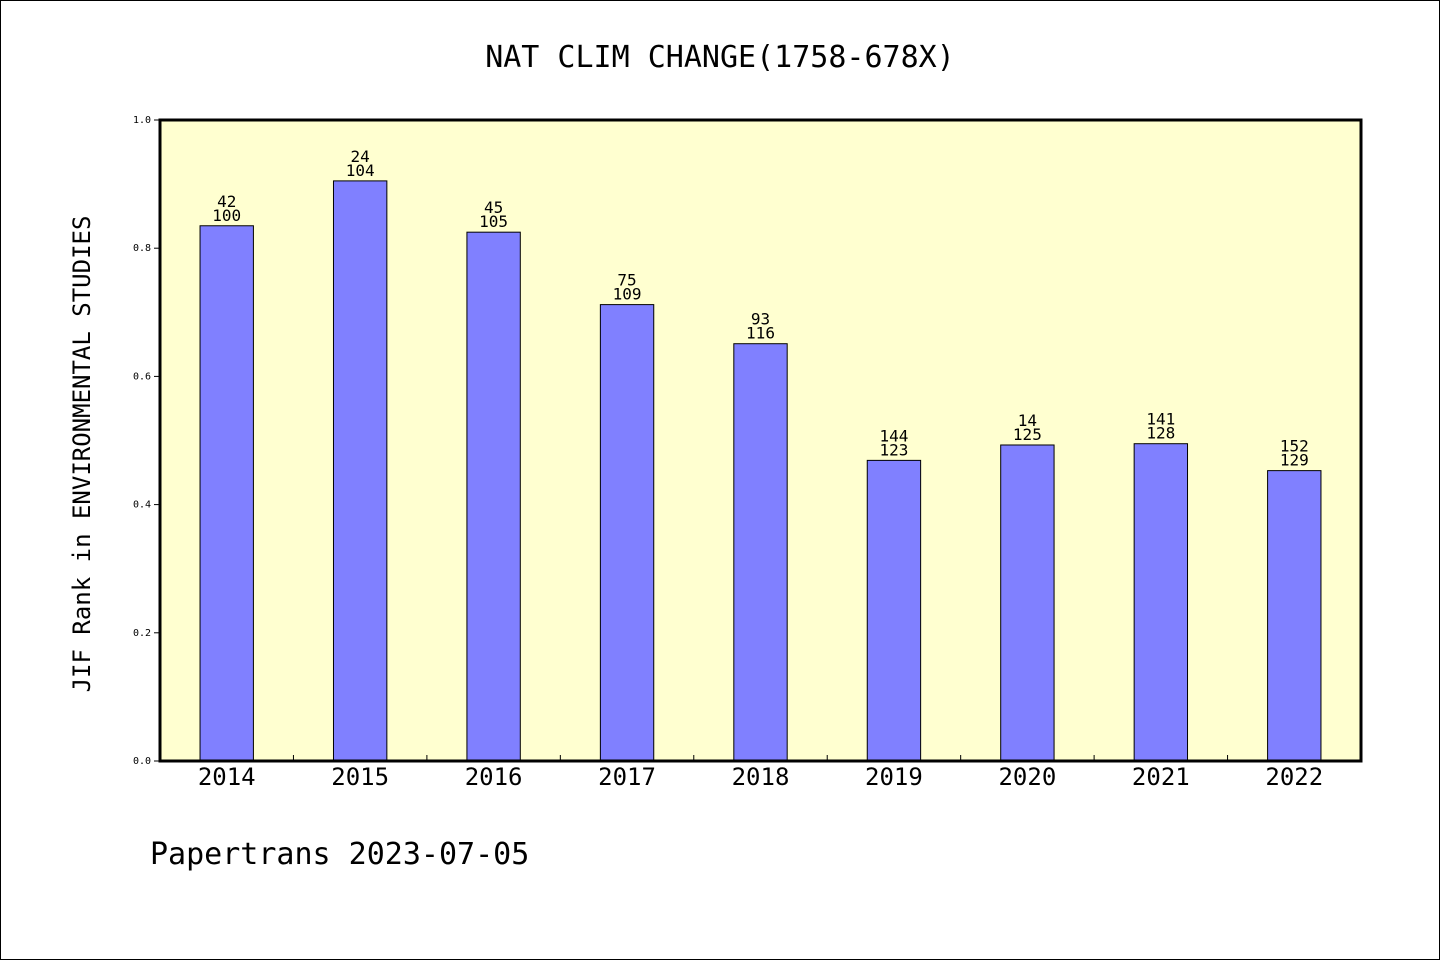 Image resolution: width=1440 pixels, height=960 pixels. What do you see at coordinates (760, 552) in the screenshot?
I see `bar-2018` at bounding box center [760, 552].